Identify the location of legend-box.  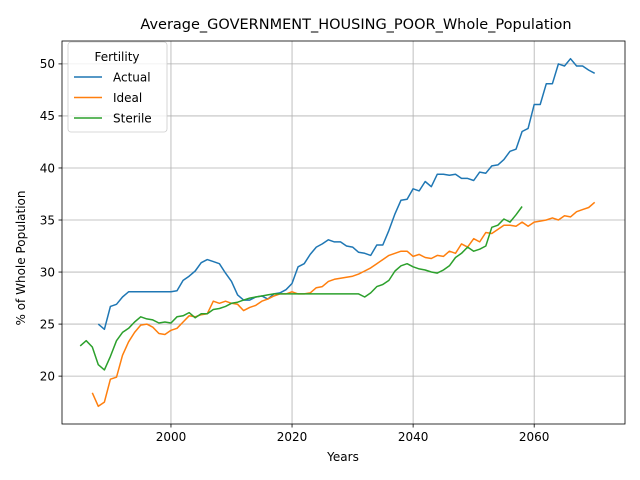
(117, 87).